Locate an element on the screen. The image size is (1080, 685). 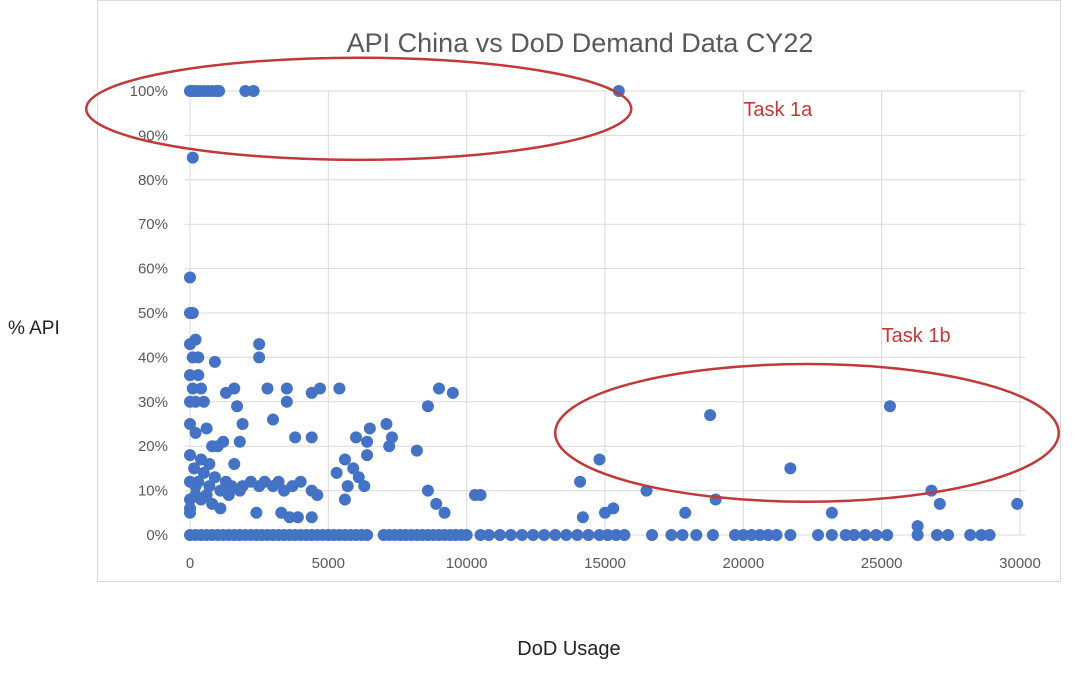
y-tick-label: 80% is located at coordinates (153, 180).